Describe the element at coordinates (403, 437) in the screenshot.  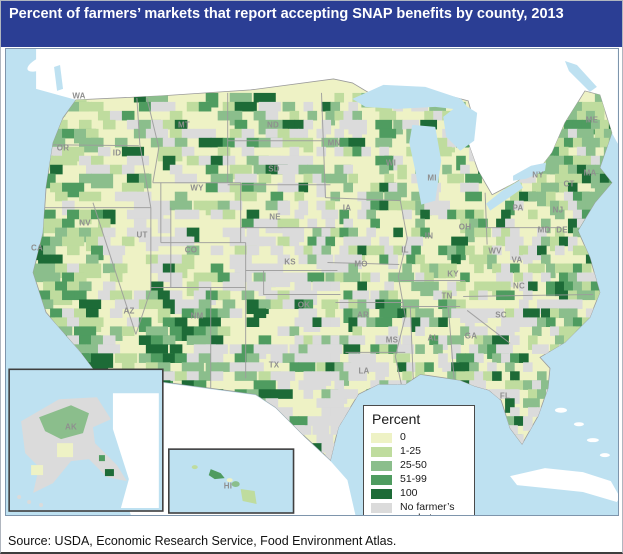
I see `legend-label: 0` at that location.